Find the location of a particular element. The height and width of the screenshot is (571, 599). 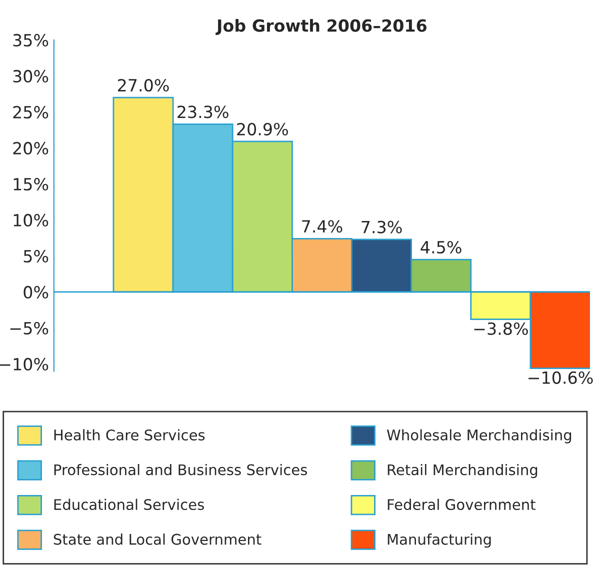

legend-label: Educational Services is located at coordinates (129, 504).